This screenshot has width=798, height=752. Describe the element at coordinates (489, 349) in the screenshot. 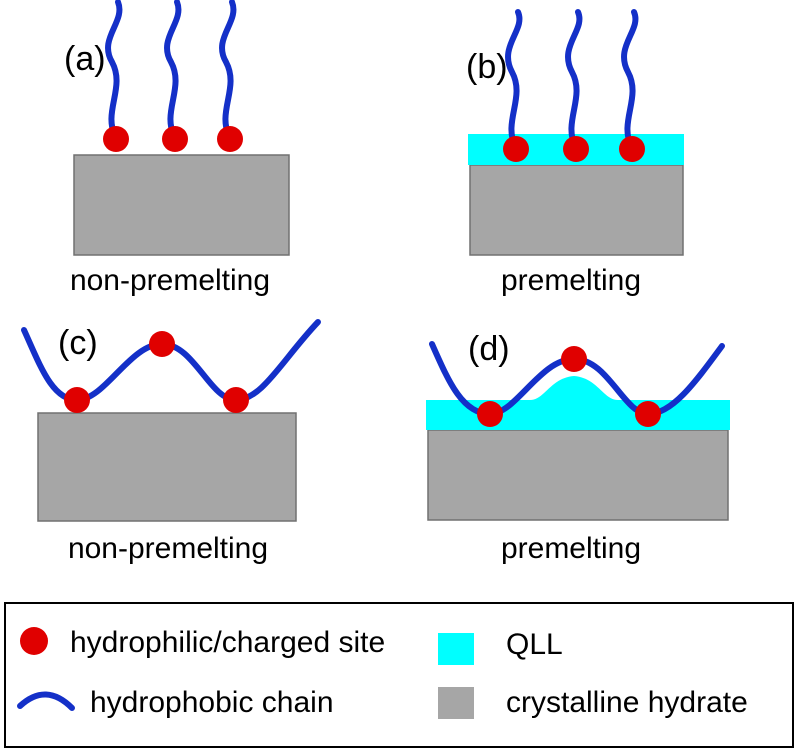

I see `panel-tag: (d)` at that location.